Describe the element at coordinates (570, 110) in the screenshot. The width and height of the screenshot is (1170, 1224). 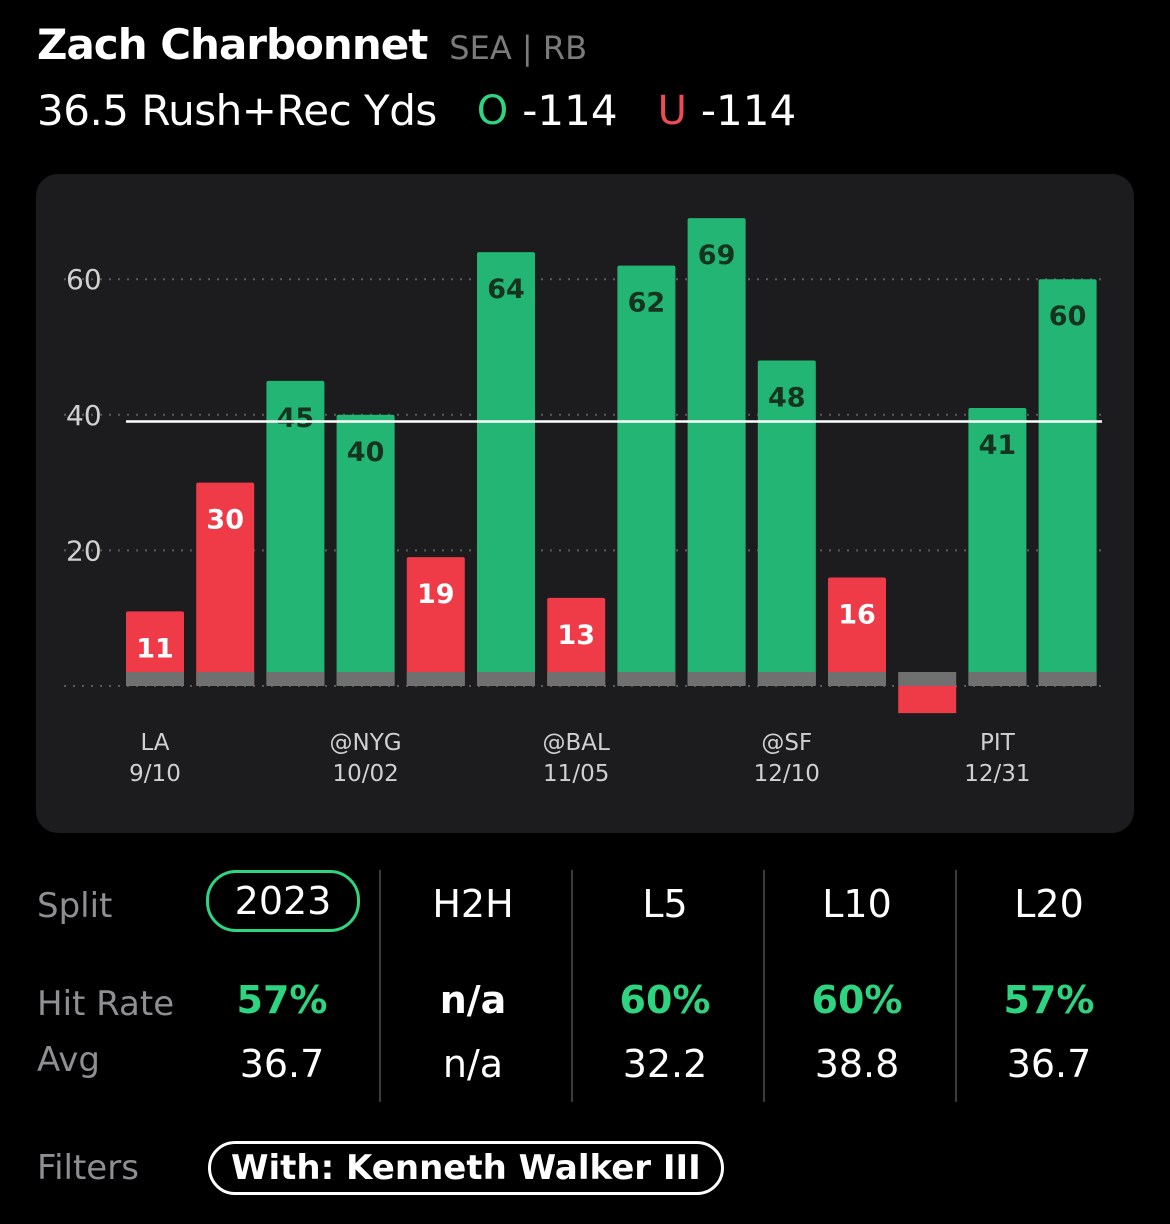
I see `over-odds: -114` at that location.